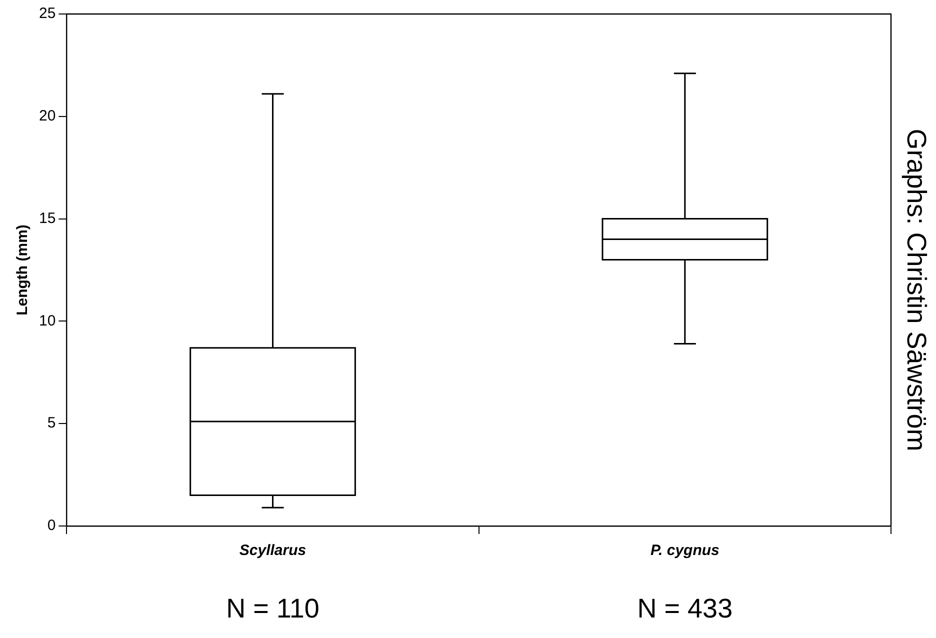 The width and height of the screenshot is (936, 638). I want to click on y-tick-label: 20, so click(47, 116).